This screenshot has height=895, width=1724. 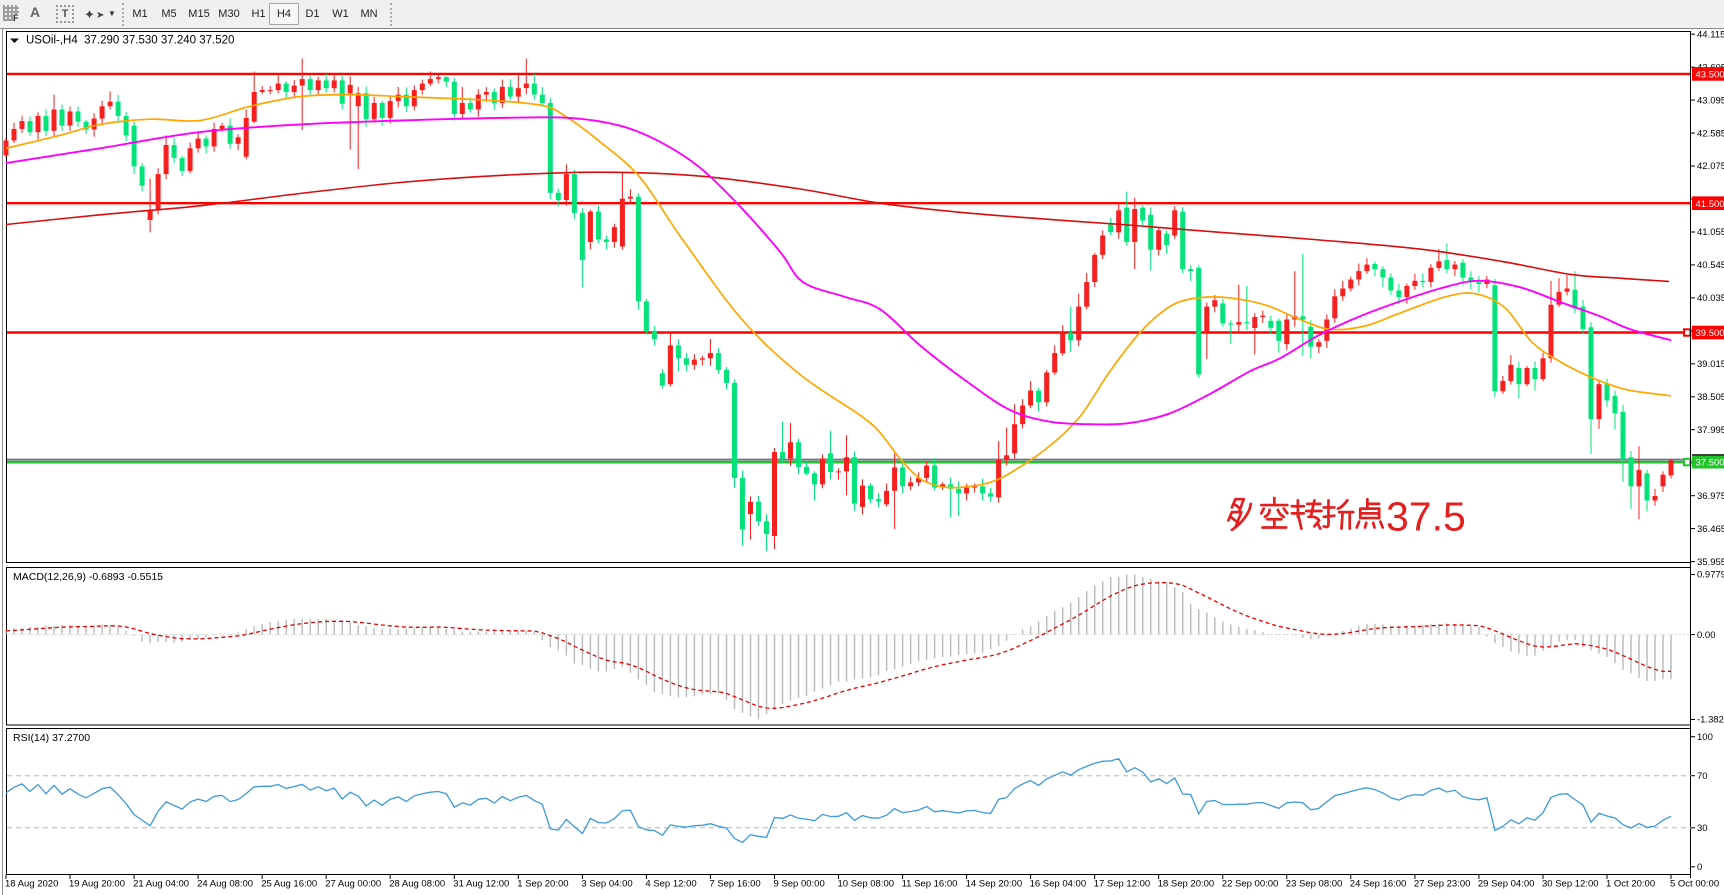 What do you see at coordinates (51, 738) in the screenshot?
I see `svg-text: RSI(14) 37.2700` at bounding box center [51, 738].